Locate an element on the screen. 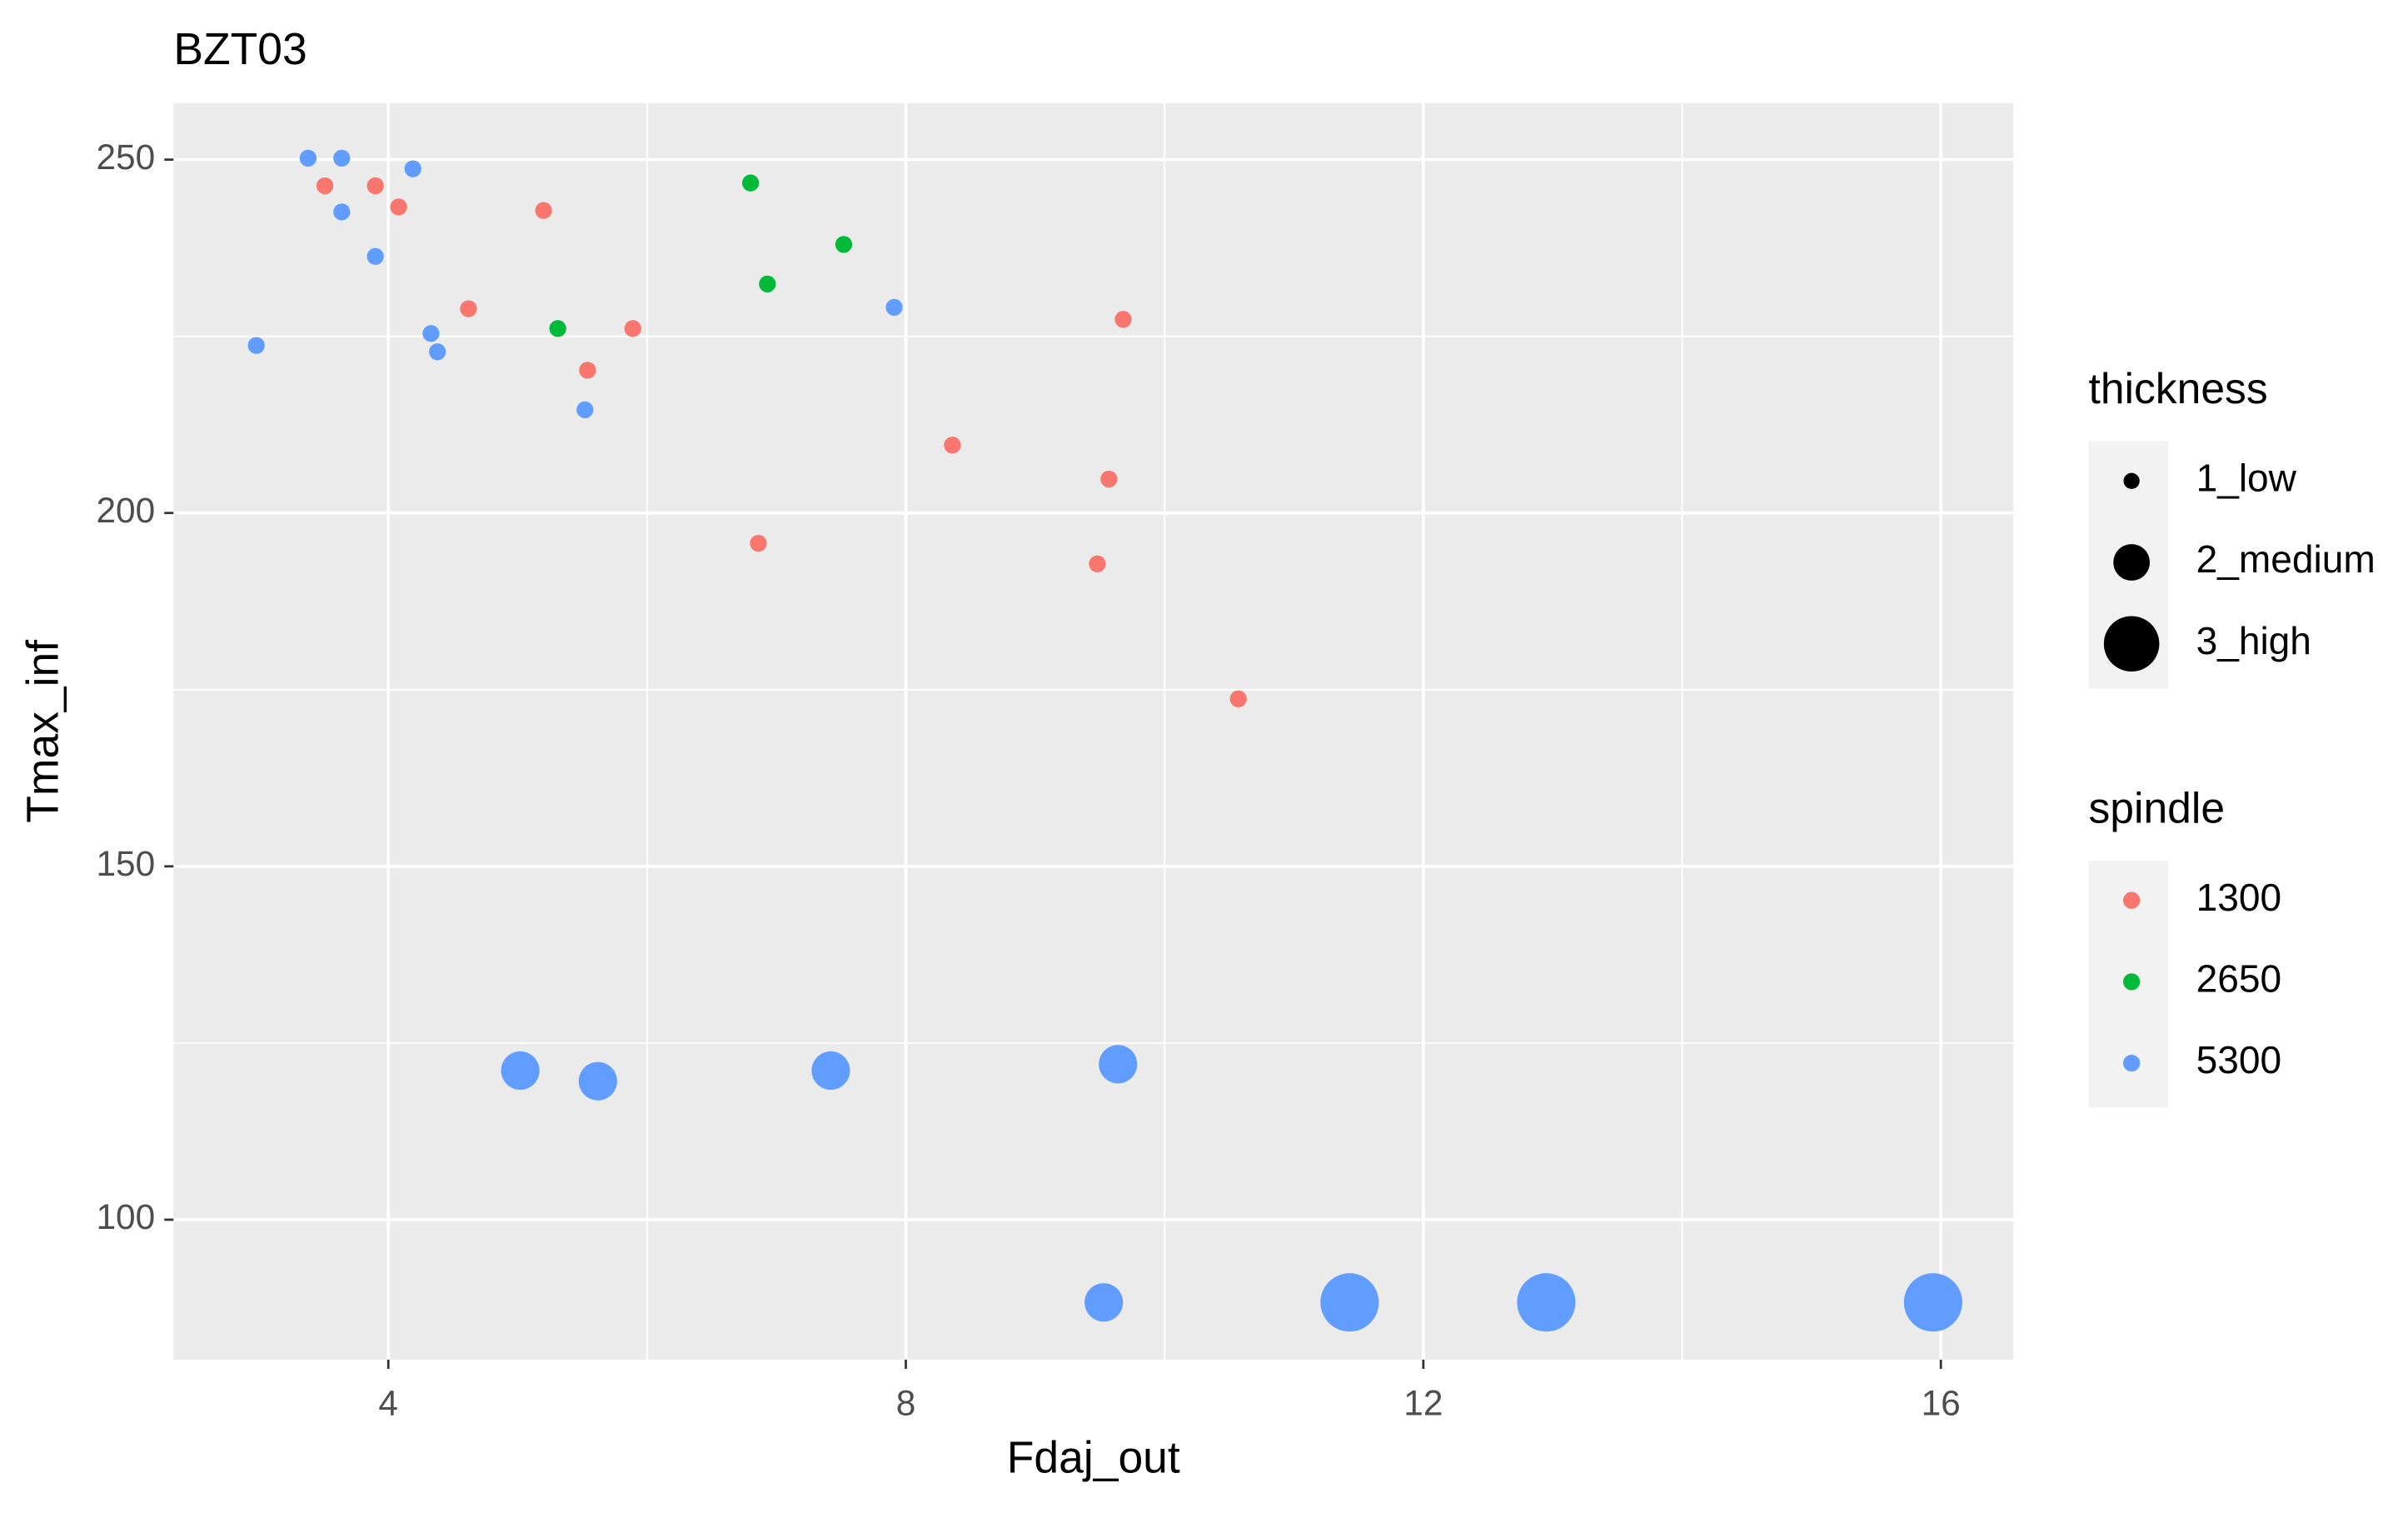 Image resolution: width=2408 pixels, height=1518 pixels. legend-label: 5300 is located at coordinates (2239, 1060).